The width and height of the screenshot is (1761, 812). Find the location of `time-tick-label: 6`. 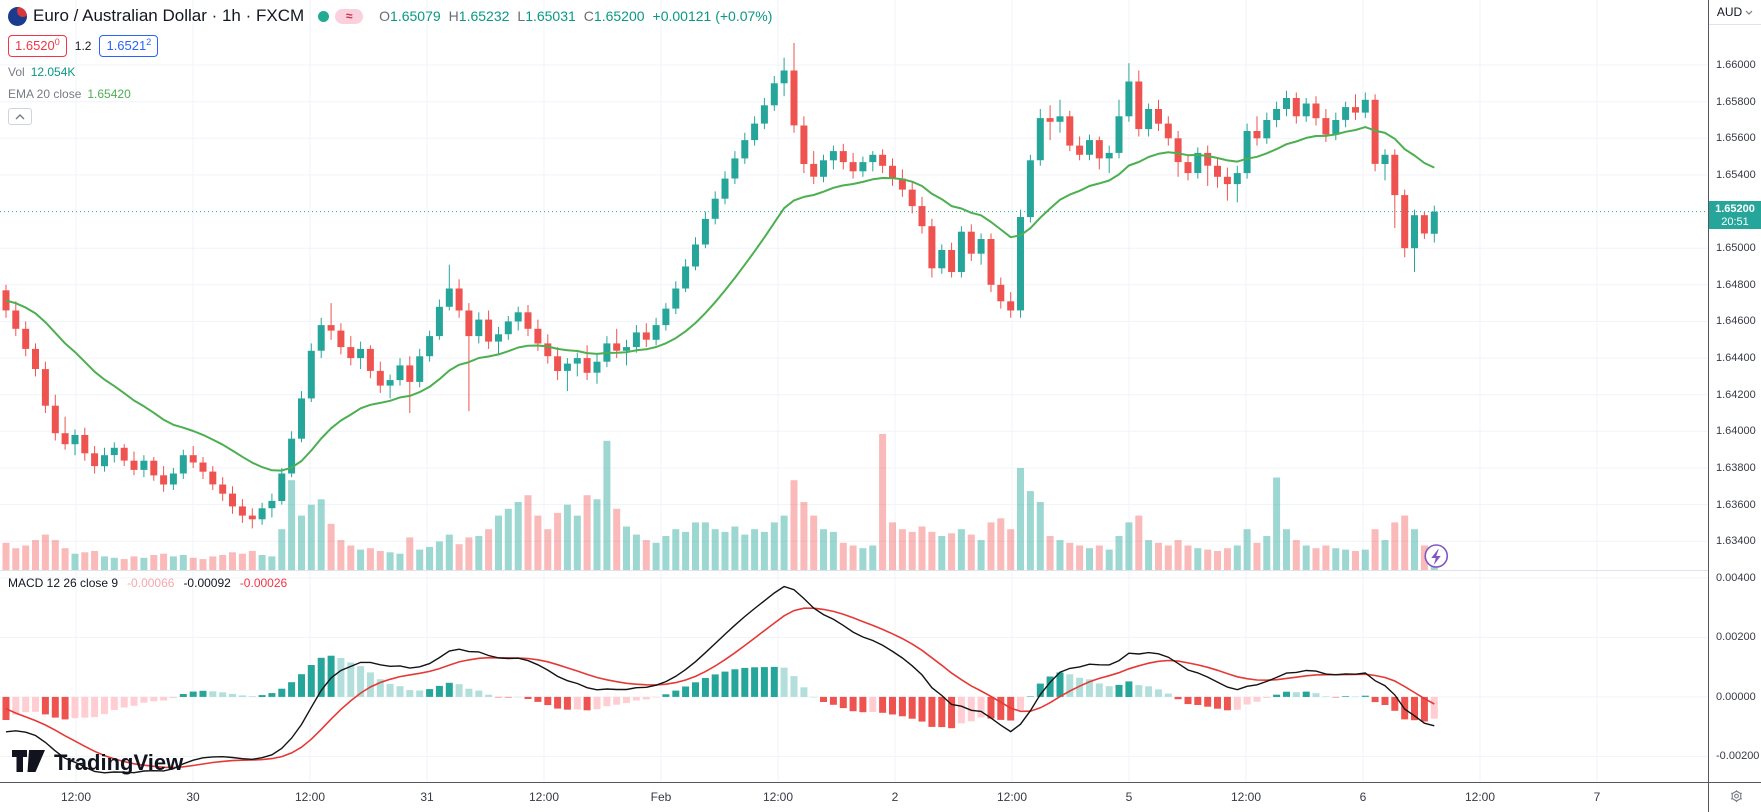

time-tick-label: 6 is located at coordinates (1363, 797).